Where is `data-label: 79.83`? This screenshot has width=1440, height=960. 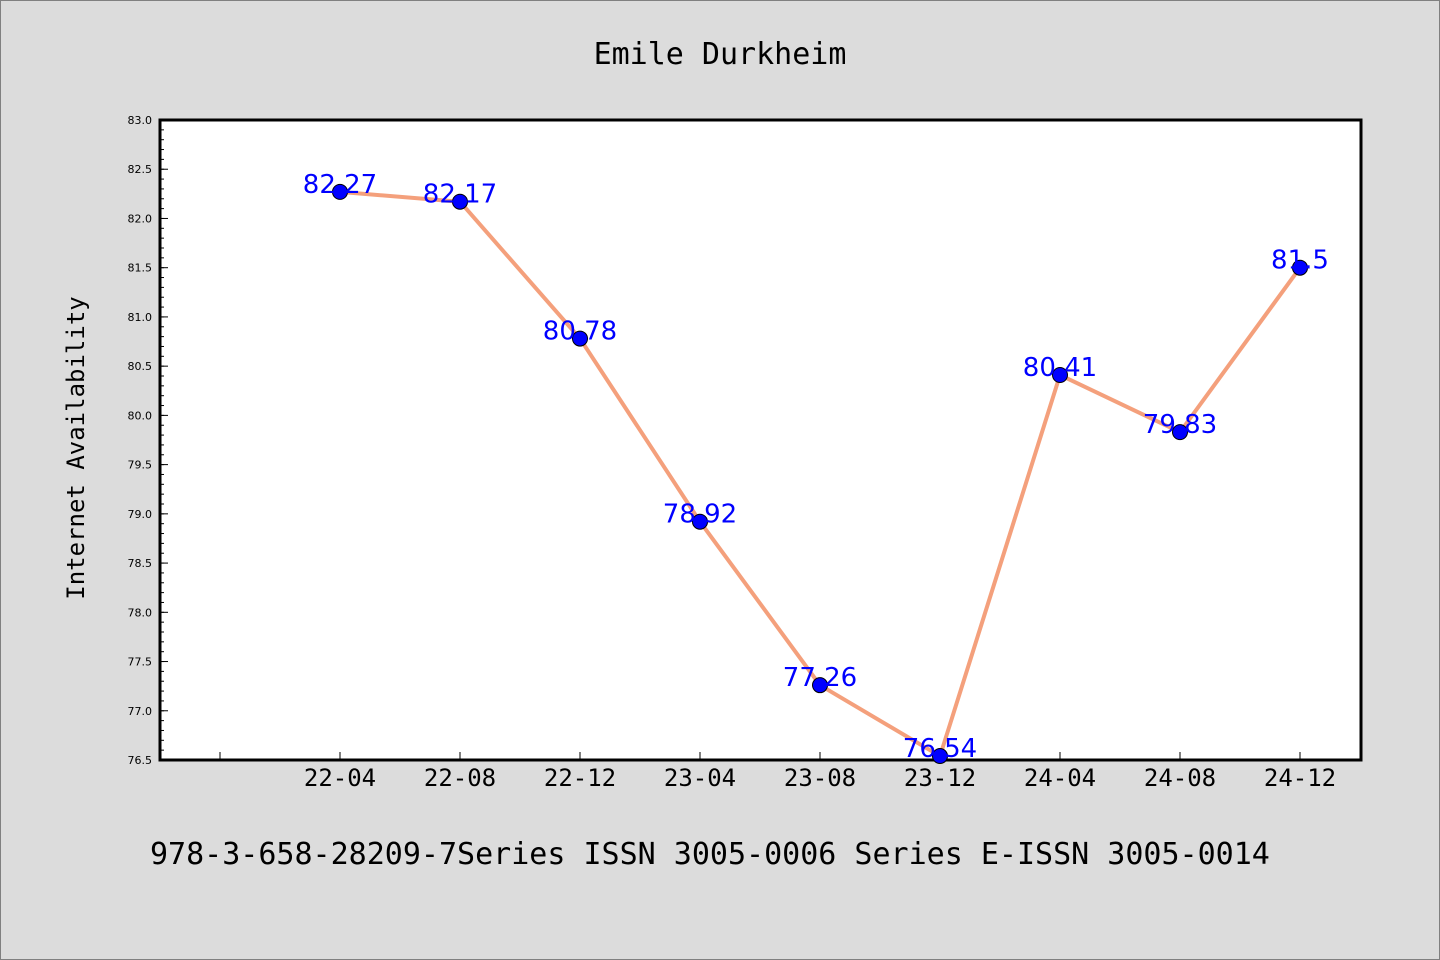 data-label: 79.83 is located at coordinates (1180, 425).